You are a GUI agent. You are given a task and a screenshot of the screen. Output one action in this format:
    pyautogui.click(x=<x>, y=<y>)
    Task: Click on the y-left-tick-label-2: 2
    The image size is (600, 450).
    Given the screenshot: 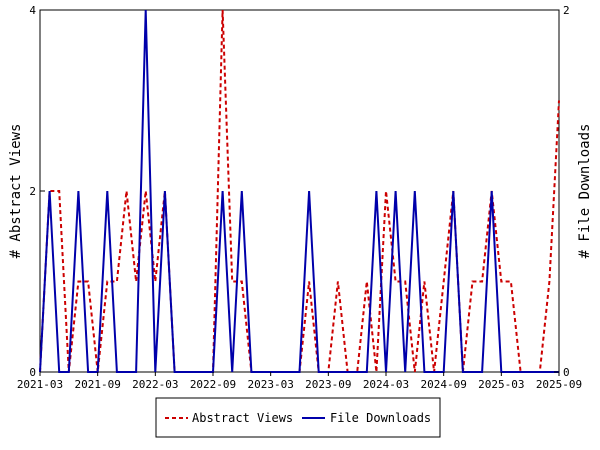 What is the action you would take?
    pyautogui.click(x=32, y=191)
    